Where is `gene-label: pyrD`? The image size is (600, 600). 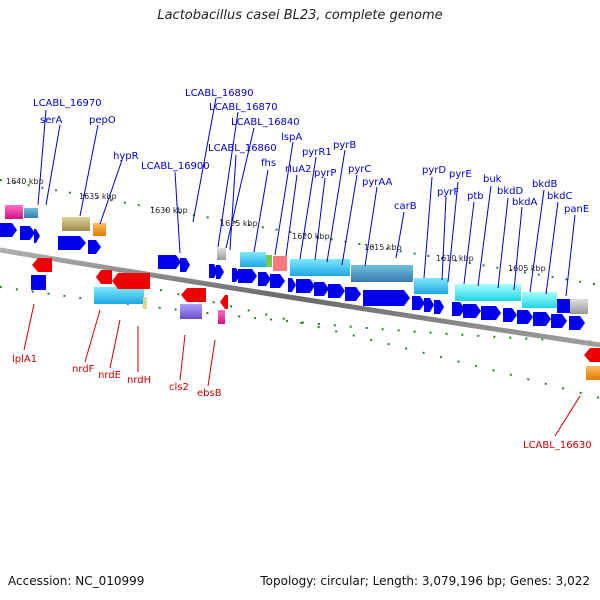 gene-label: pyrD is located at coordinates (434, 170).